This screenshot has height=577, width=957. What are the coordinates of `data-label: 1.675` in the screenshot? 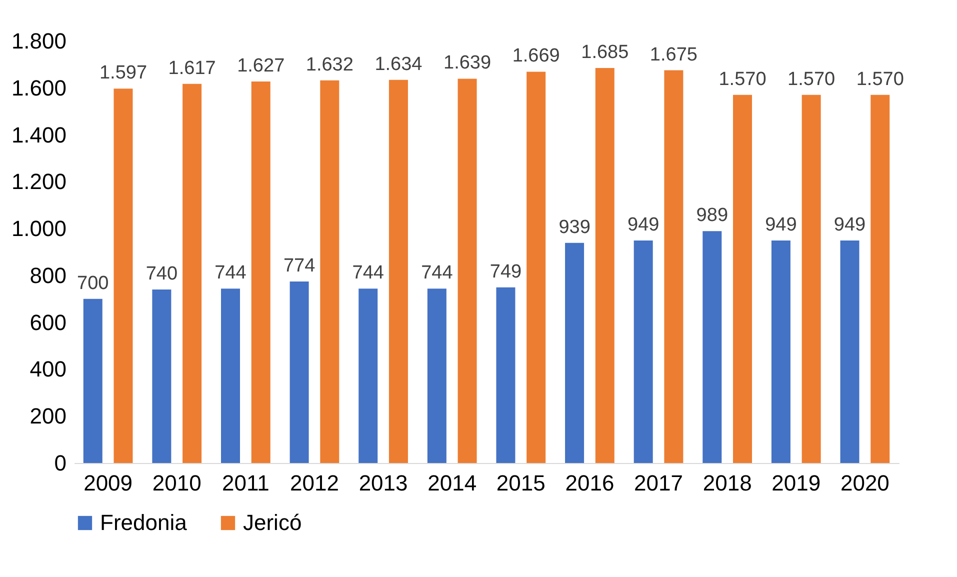 It's located at (674, 55).